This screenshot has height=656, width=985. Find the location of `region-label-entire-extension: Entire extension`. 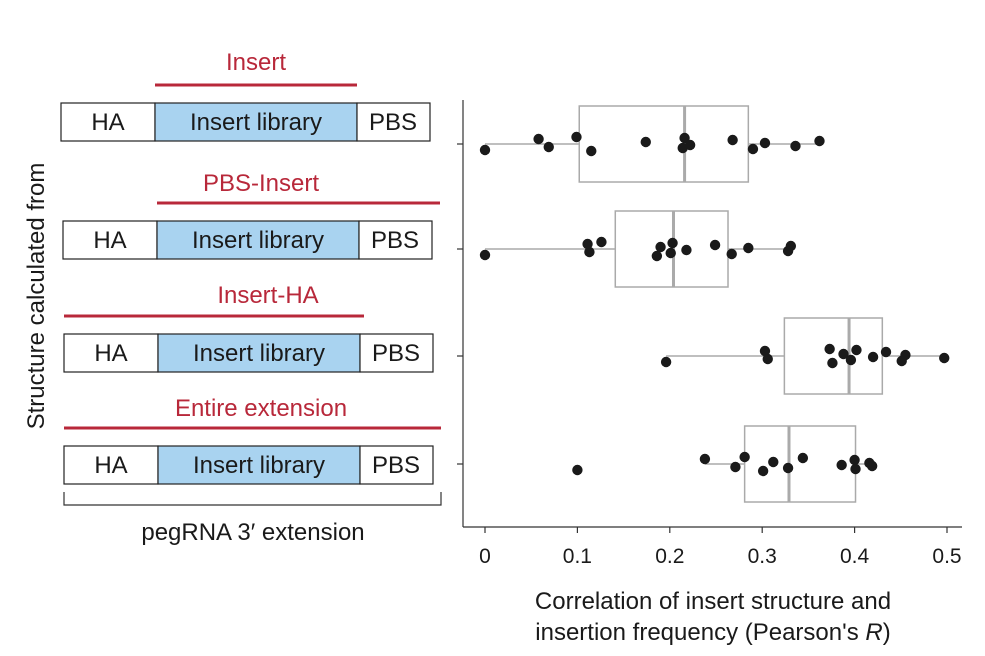

region-label-entire-extension: Entire extension is located at coordinates (261, 408).